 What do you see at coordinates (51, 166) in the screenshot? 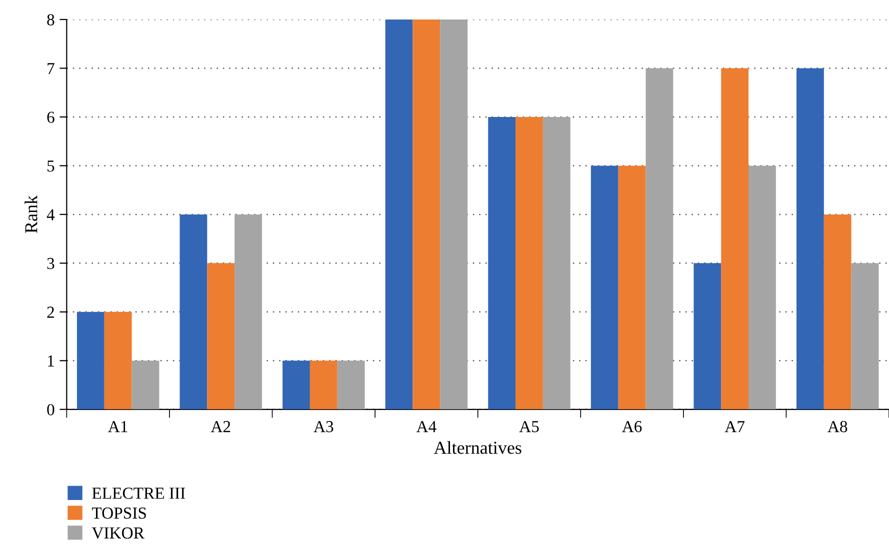
I see `y-tick-label: 5` at bounding box center [51, 166].